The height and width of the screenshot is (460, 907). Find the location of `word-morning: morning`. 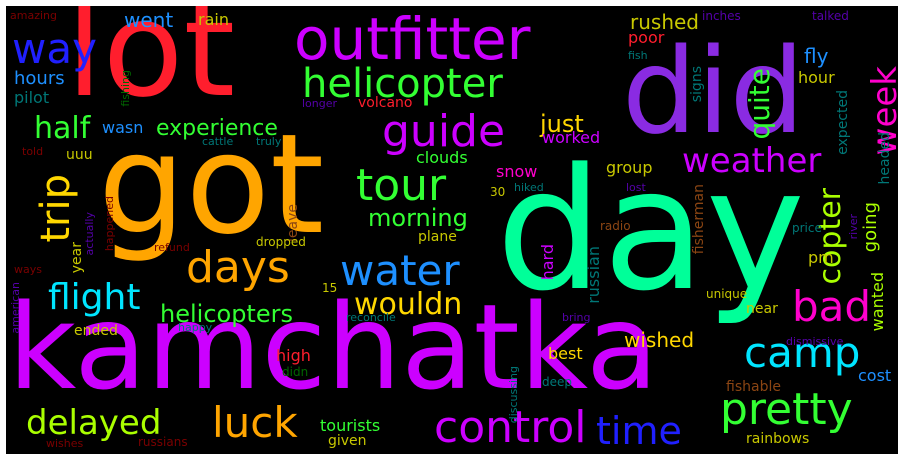

word-morning: morning is located at coordinates (418, 218).